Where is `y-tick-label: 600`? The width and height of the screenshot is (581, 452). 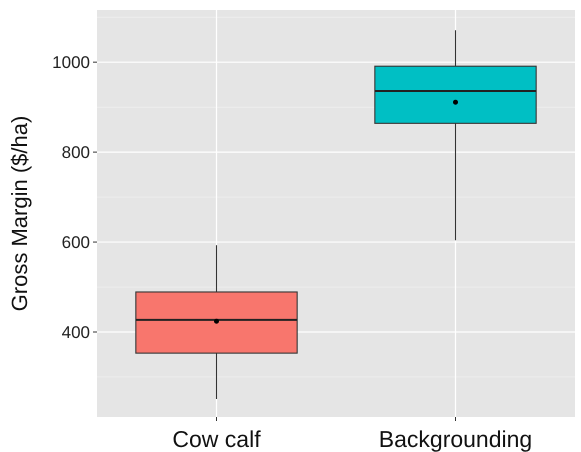
y-tick-label: 600 is located at coordinates (76, 242).